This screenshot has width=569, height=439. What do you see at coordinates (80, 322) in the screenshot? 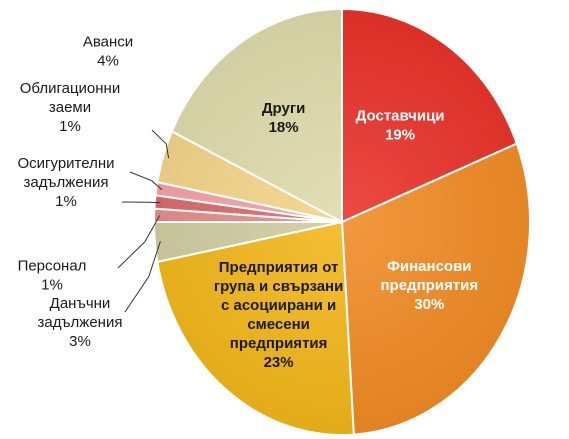
I see `slice-label: Данъчни задължения 3%` at bounding box center [80, 322].